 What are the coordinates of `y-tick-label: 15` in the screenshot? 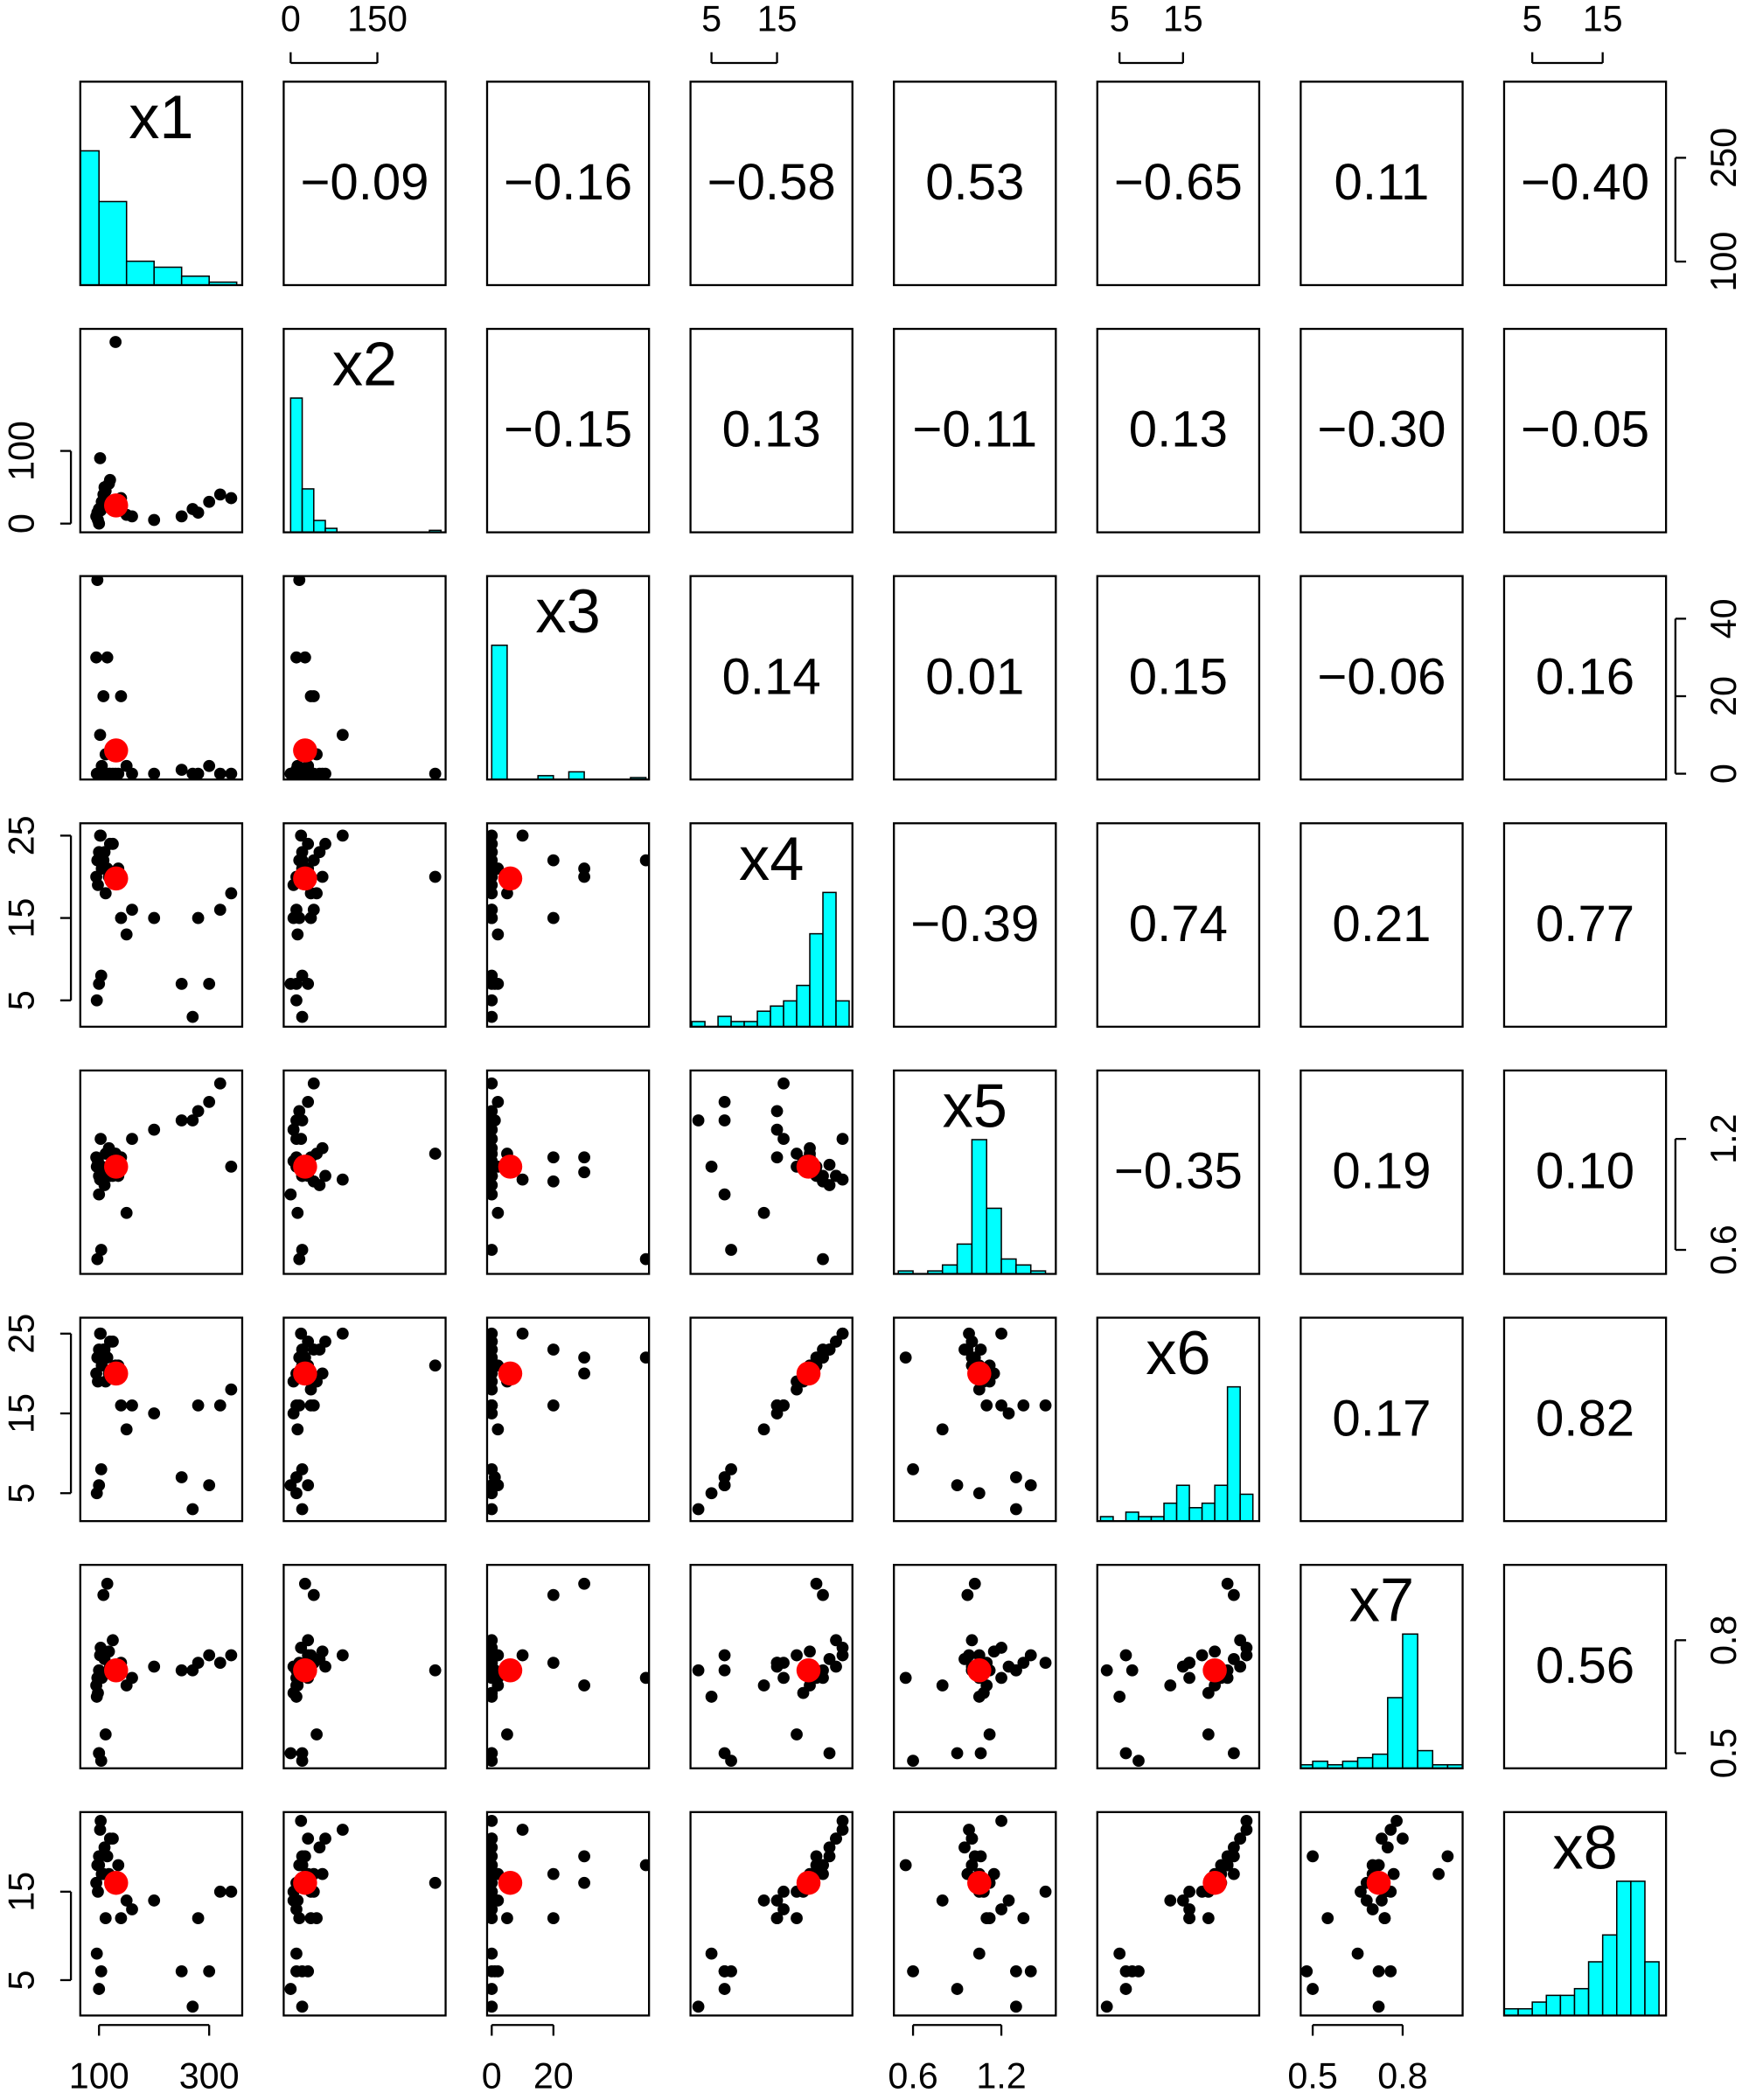 It's located at (21, 918).